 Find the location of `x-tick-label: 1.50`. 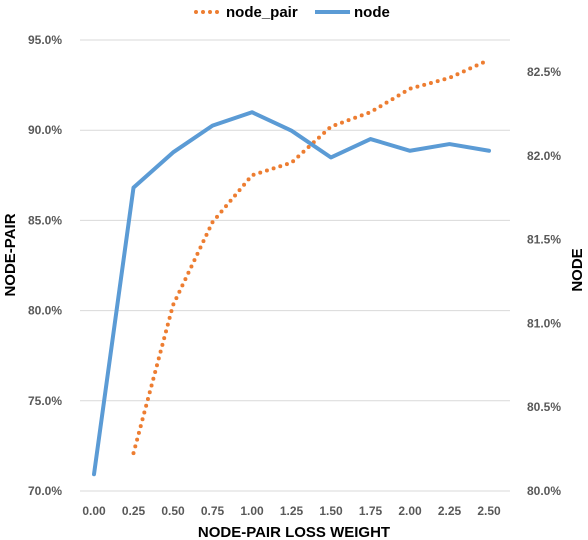

x-tick-label: 1.50 is located at coordinates (331, 511).